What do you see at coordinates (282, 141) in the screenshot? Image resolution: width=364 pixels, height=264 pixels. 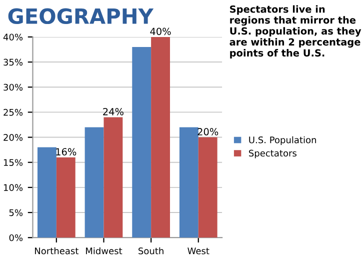 I see `legend-label: U.S. Population` at bounding box center [282, 141].